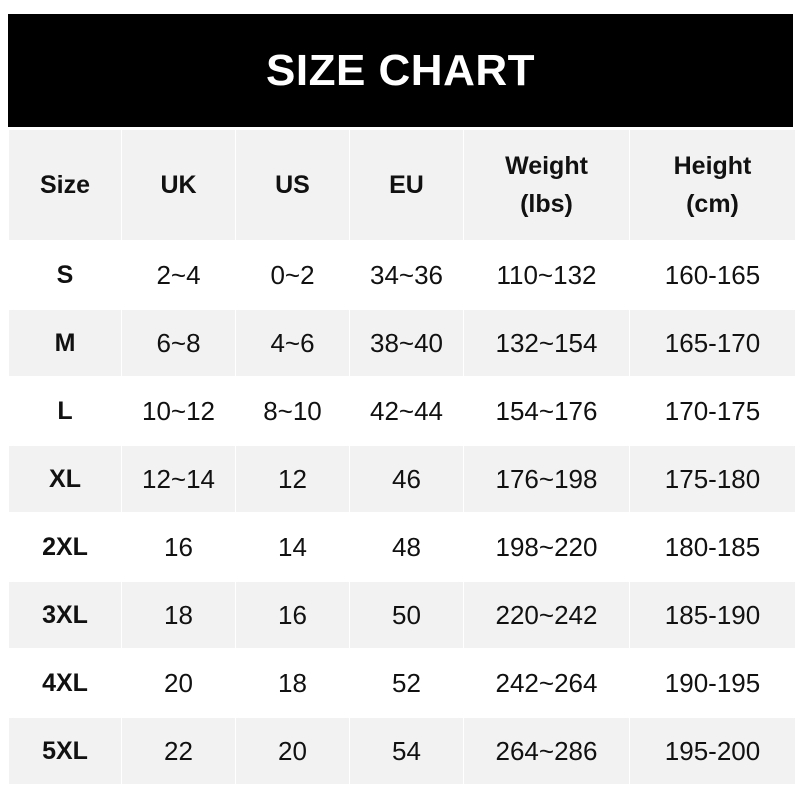 The image size is (800, 800). I want to click on cell-uk: 22, so click(178, 751).